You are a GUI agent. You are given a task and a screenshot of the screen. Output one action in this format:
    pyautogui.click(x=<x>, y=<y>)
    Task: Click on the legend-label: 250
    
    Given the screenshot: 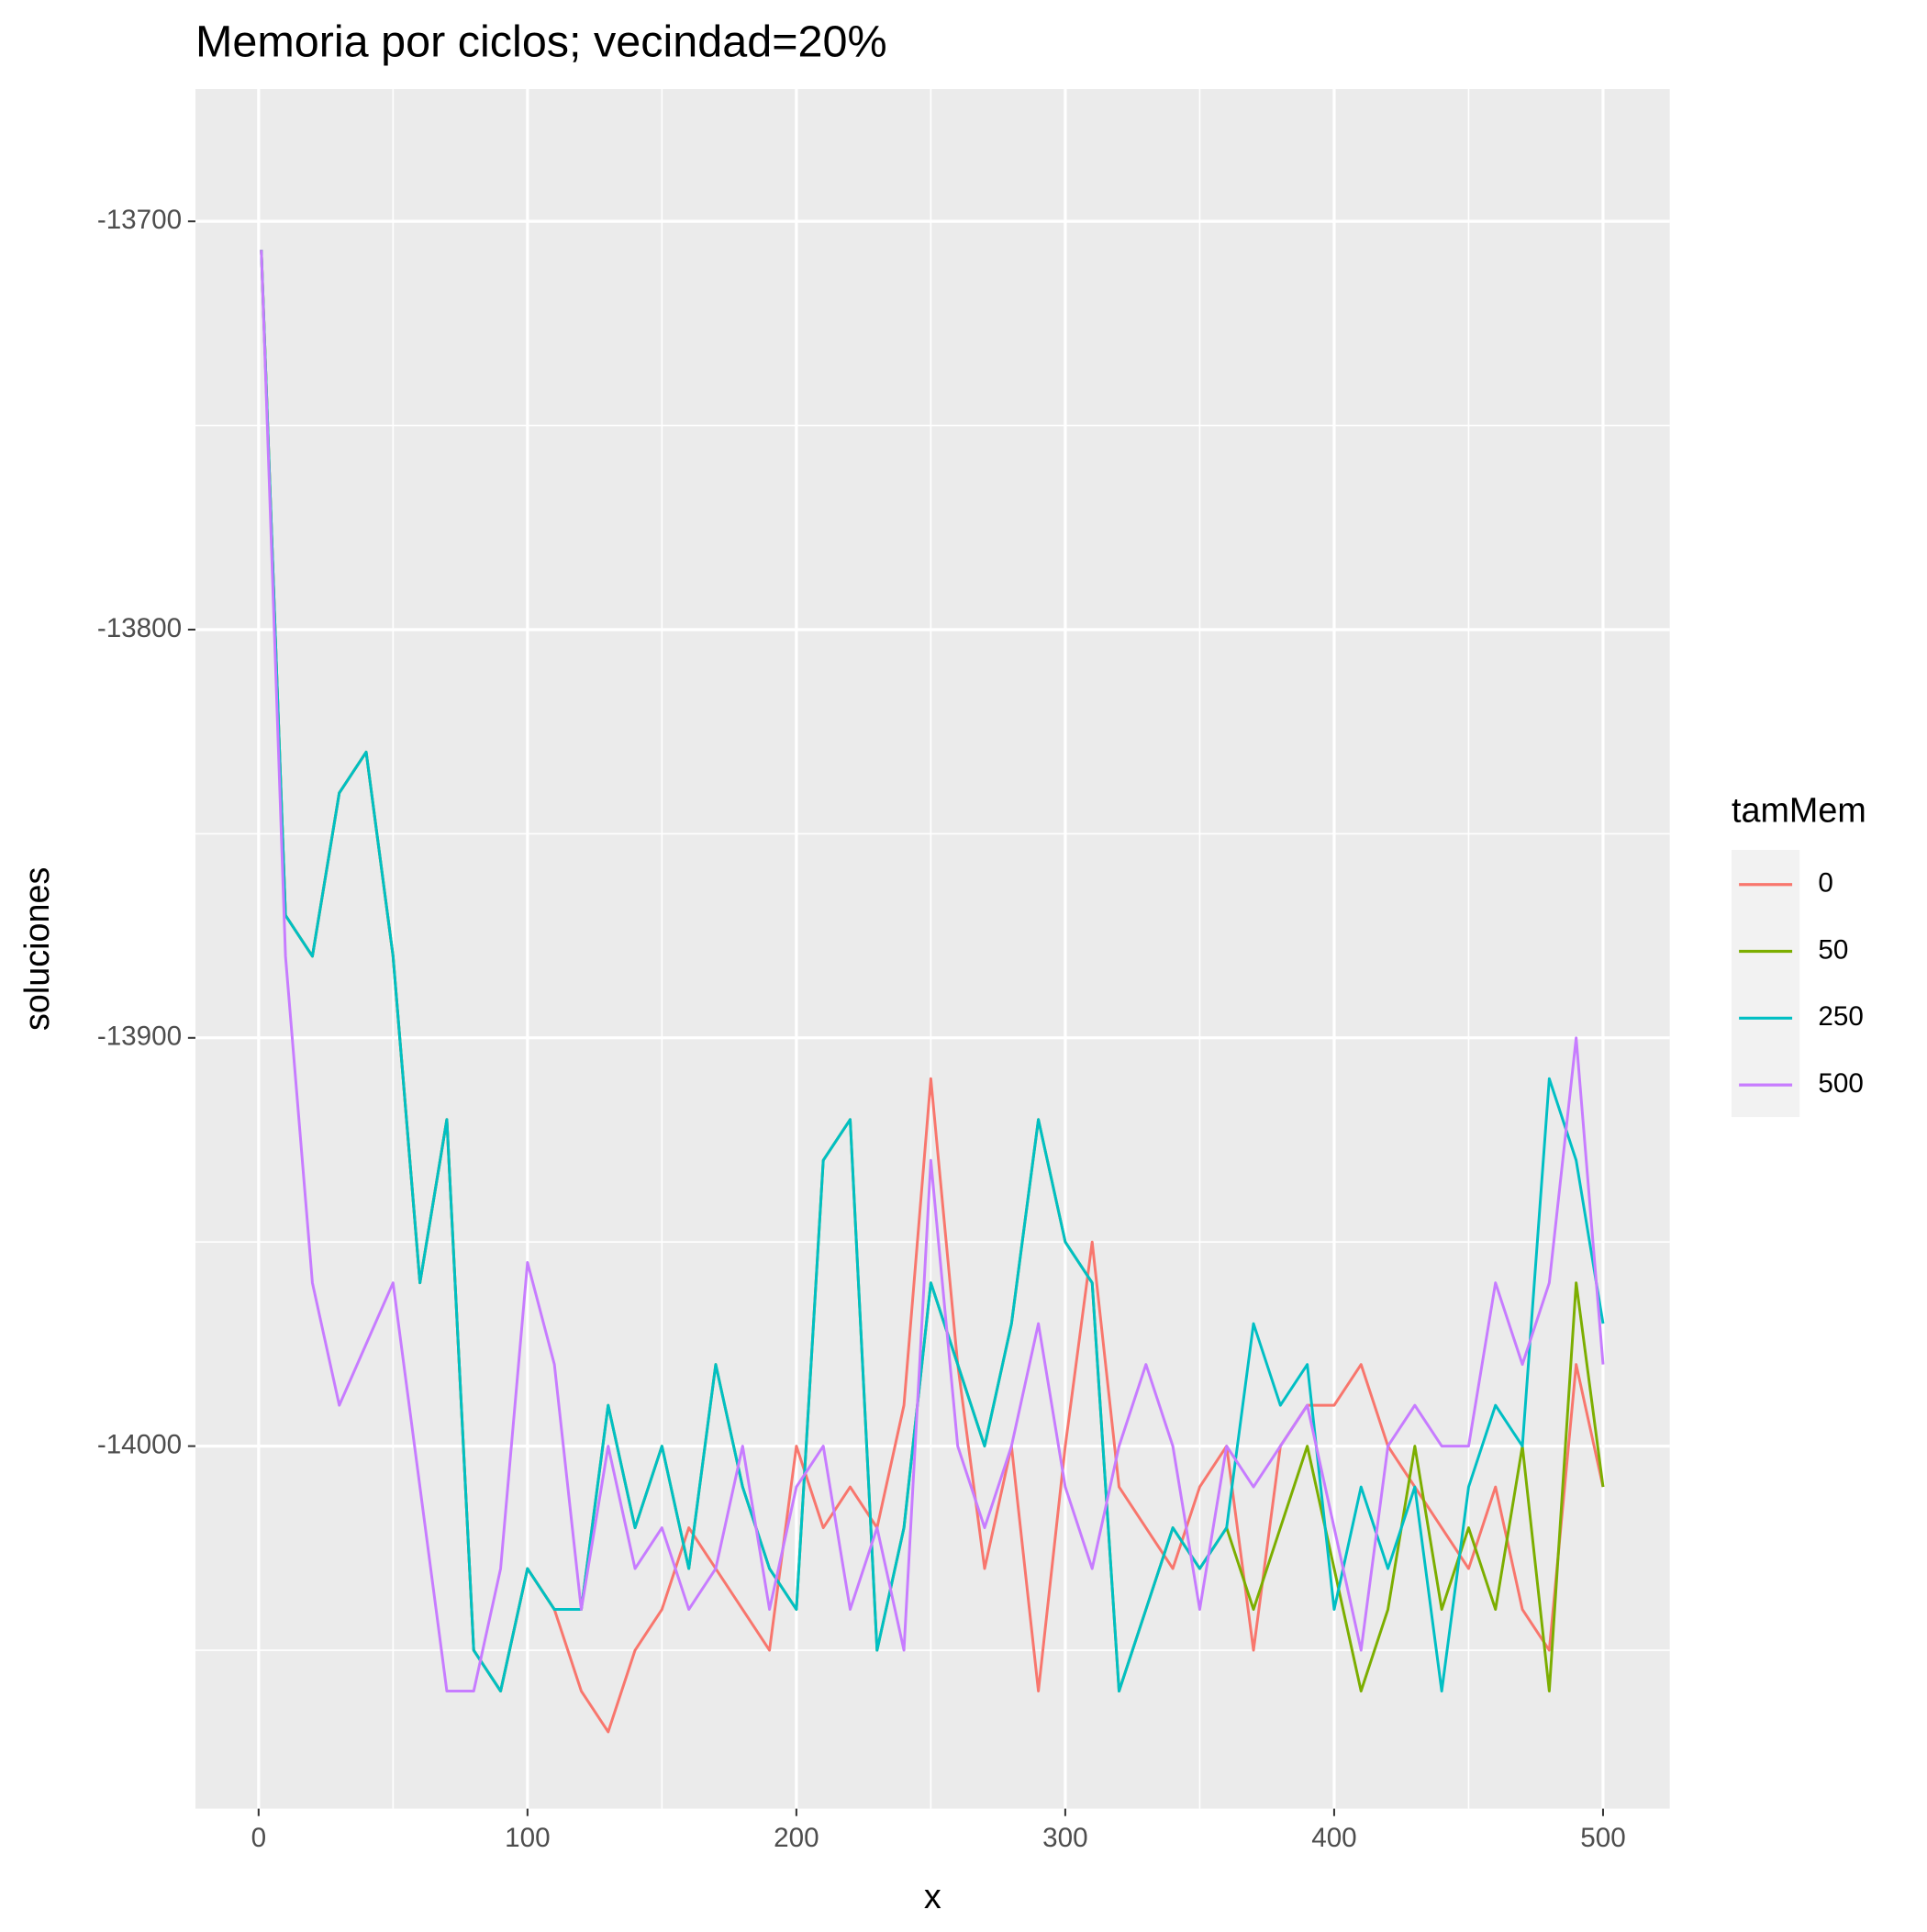 What is the action you would take?
    pyautogui.click(x=1840, y=1016)
    